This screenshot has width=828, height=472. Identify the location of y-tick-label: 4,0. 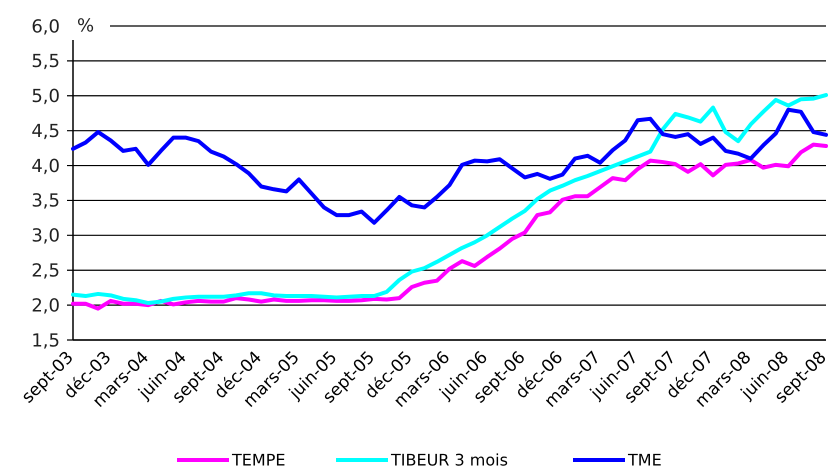
(45, 166).